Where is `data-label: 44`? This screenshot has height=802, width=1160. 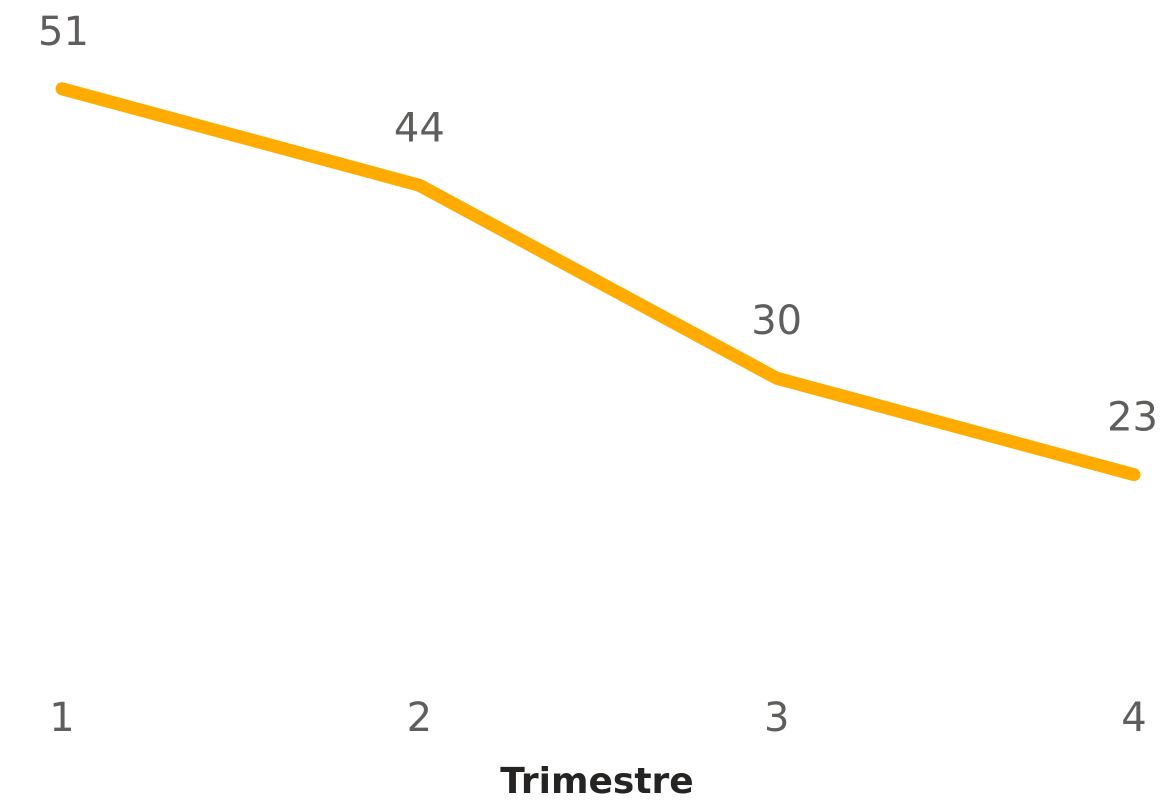 data-label: 44 is located at coordinates (419, 128).